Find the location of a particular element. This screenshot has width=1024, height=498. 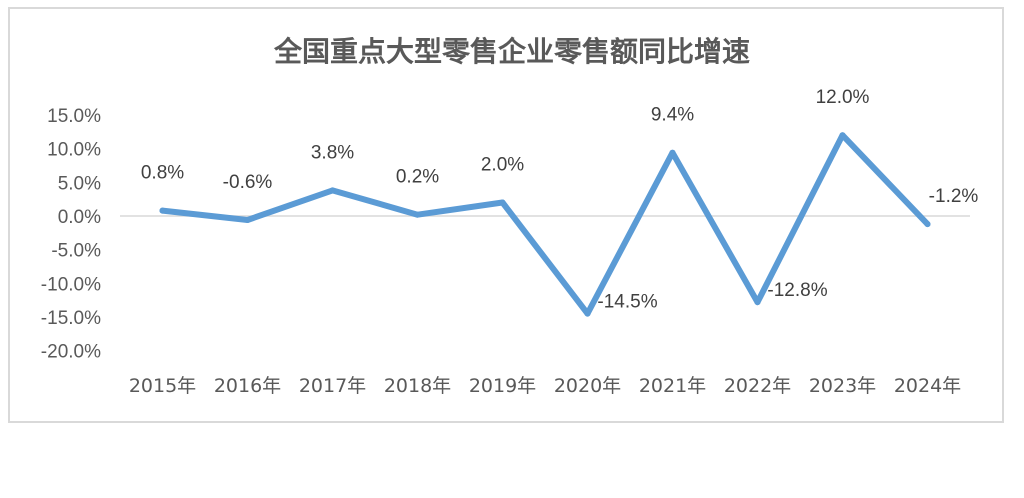

y-tick-label: -20.0% is located at coordinates (71, 352).